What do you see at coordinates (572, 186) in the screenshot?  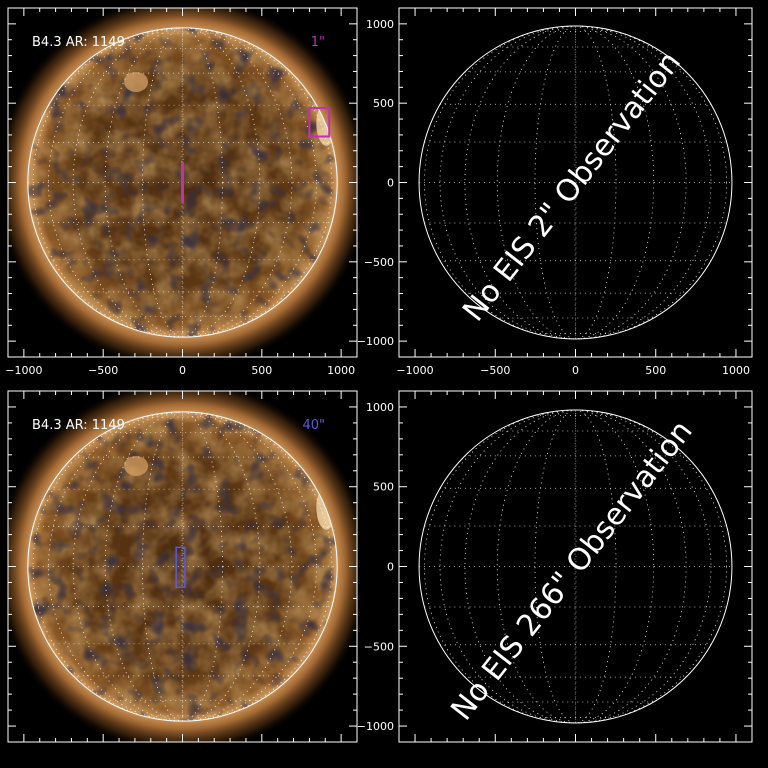 I see `no-observation-message: No EIS 2" Observation` at bounding box center [572, 186].